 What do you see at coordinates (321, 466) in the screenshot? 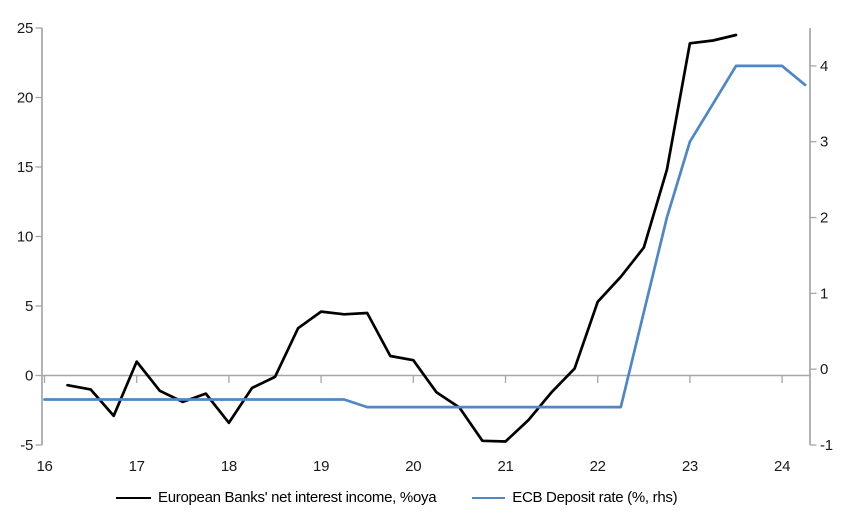
I see `x-axis-tick-label: 19` at bounding box center [321, 466].